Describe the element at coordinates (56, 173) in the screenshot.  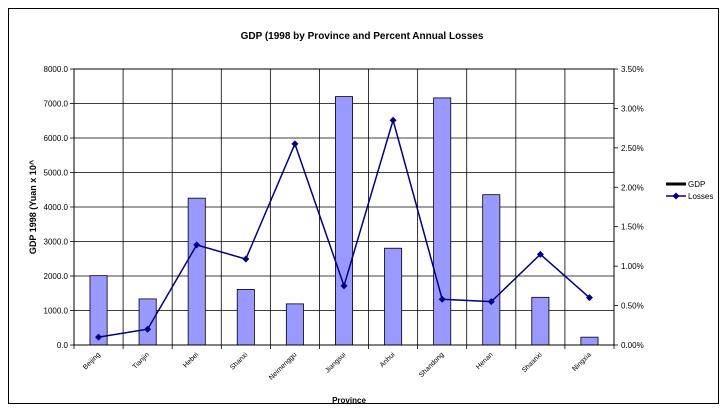
I see `y-tick-label: 5000.0` at that location.